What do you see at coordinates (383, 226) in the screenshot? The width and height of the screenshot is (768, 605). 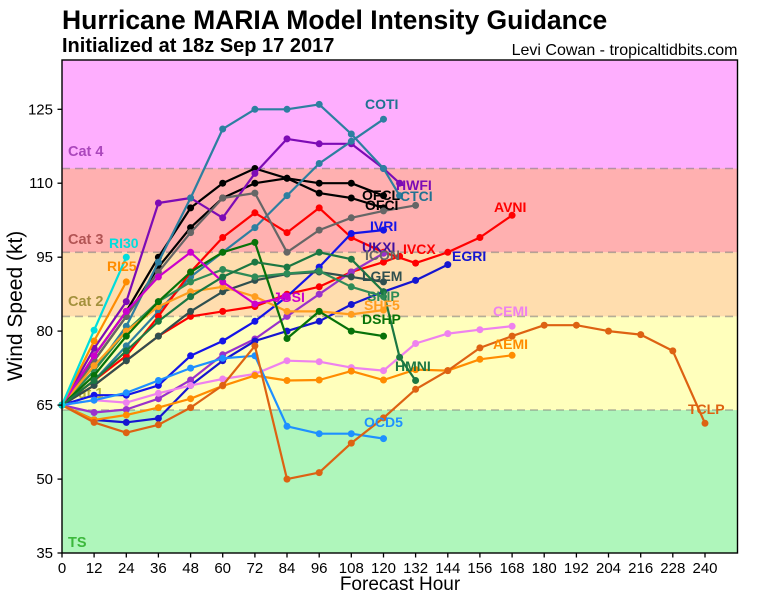 I see `svg-text: IVRI` at bounding box center [383, 226].